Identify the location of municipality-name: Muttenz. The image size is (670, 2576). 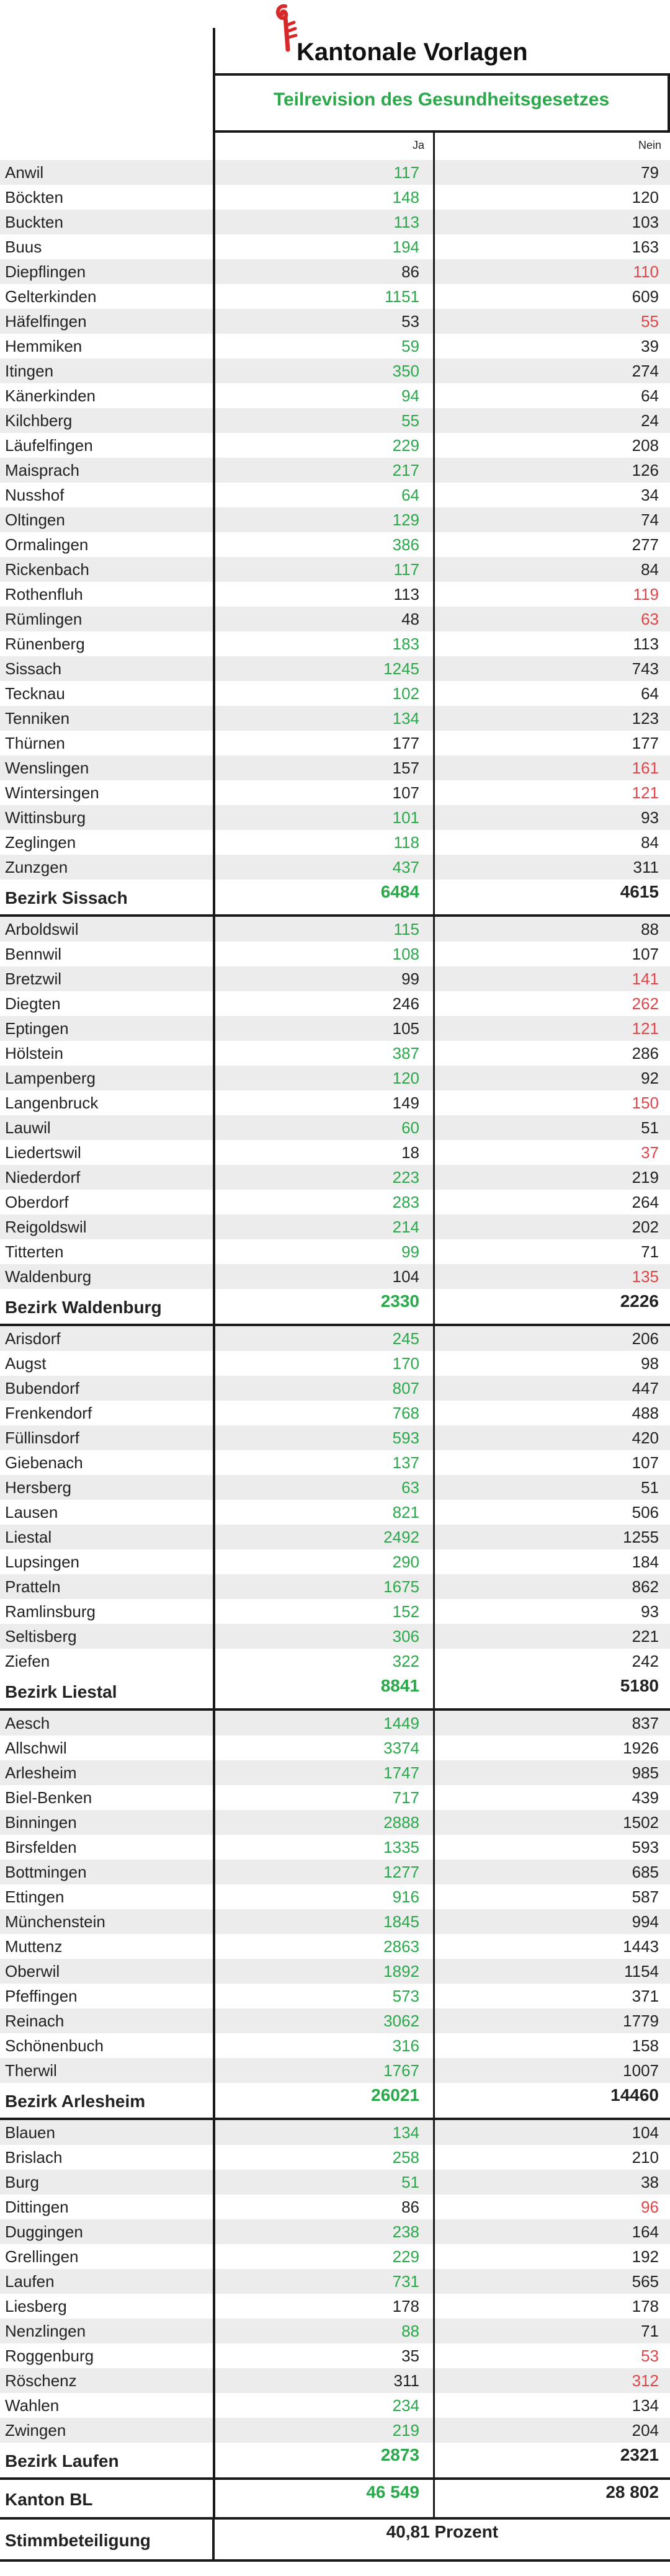
(34, 1947).